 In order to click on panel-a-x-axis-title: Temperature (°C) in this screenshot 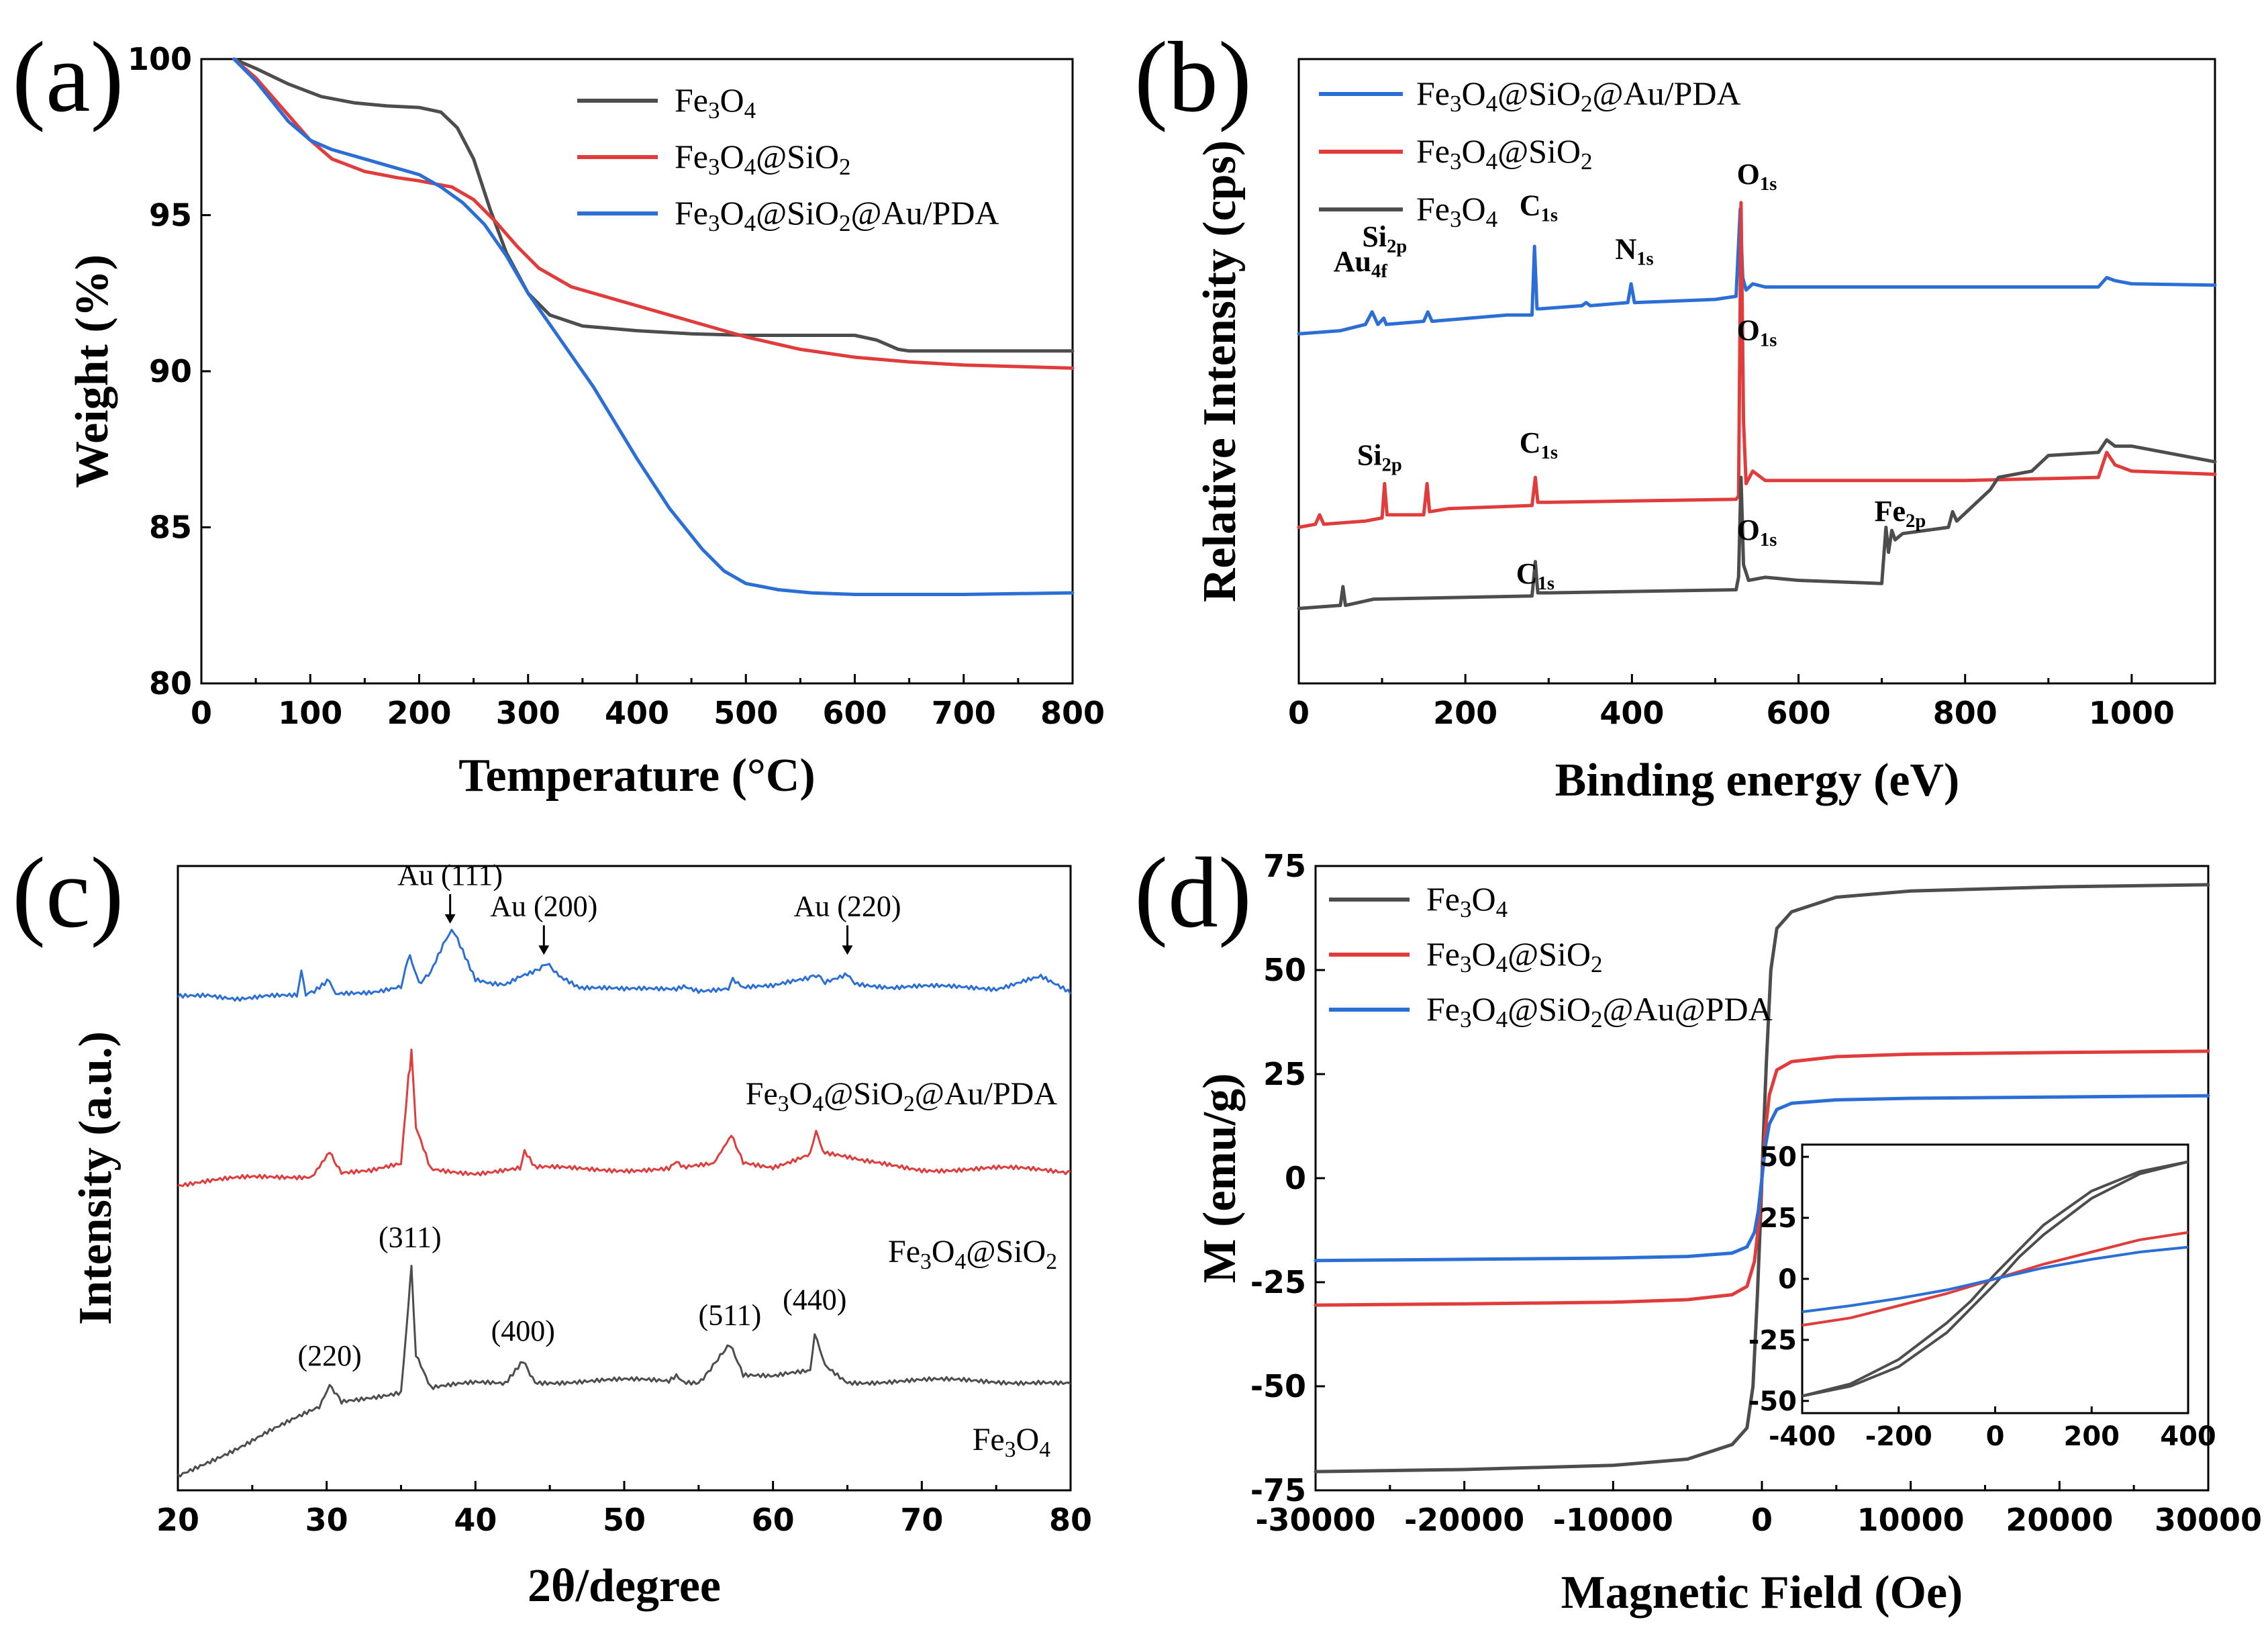, I will do `click(637, 776)`.